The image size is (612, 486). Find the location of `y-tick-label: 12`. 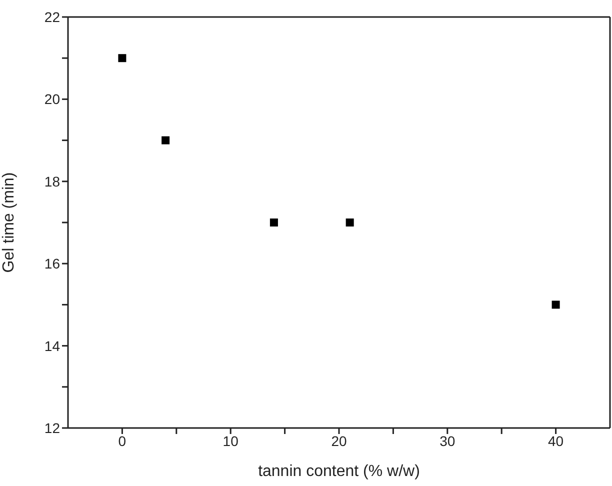

y-tick-label: 12 is located at coordinates (52, 428).